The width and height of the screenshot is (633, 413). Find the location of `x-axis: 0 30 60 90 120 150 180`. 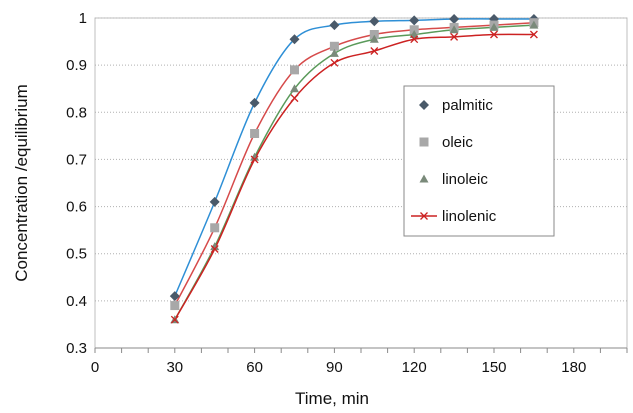

x-axis: 0 30 60 90 120 150 180 is located at coordinates (359, 361).